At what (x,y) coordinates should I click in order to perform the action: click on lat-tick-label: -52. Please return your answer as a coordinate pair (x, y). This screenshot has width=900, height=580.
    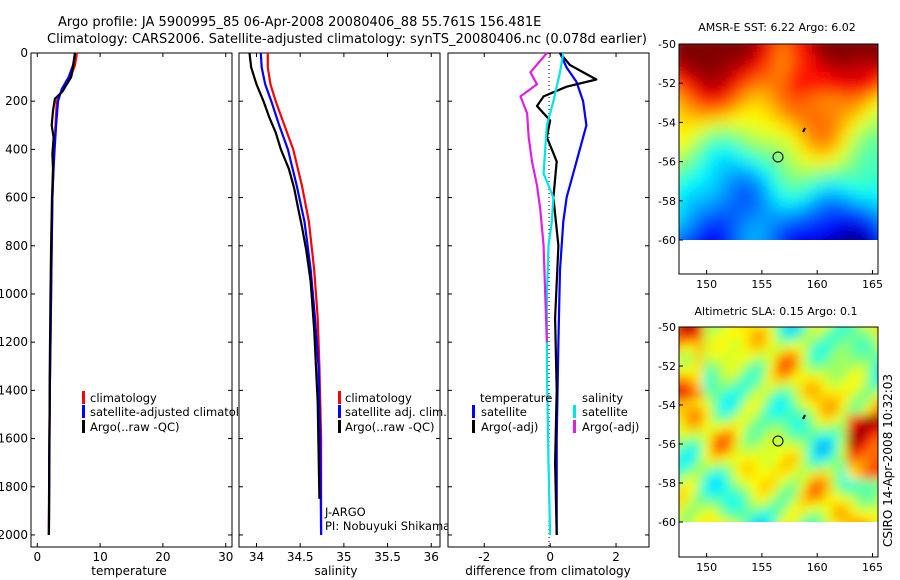
    Looking at the image, I should click on (667, 83).